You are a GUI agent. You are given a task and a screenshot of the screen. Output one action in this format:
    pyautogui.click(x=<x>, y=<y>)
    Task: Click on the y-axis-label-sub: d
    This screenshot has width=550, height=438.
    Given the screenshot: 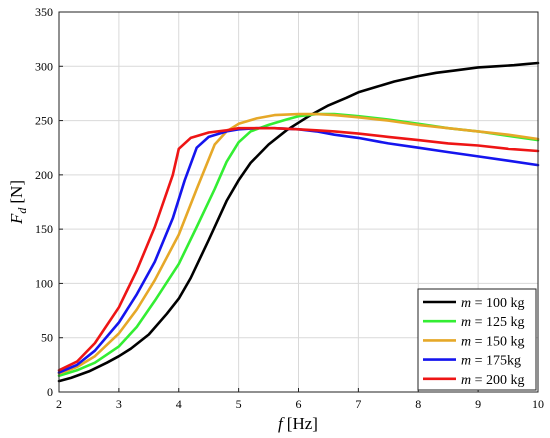 What is the action you would take?
    pyautogui.click(x=22, y=210)
    